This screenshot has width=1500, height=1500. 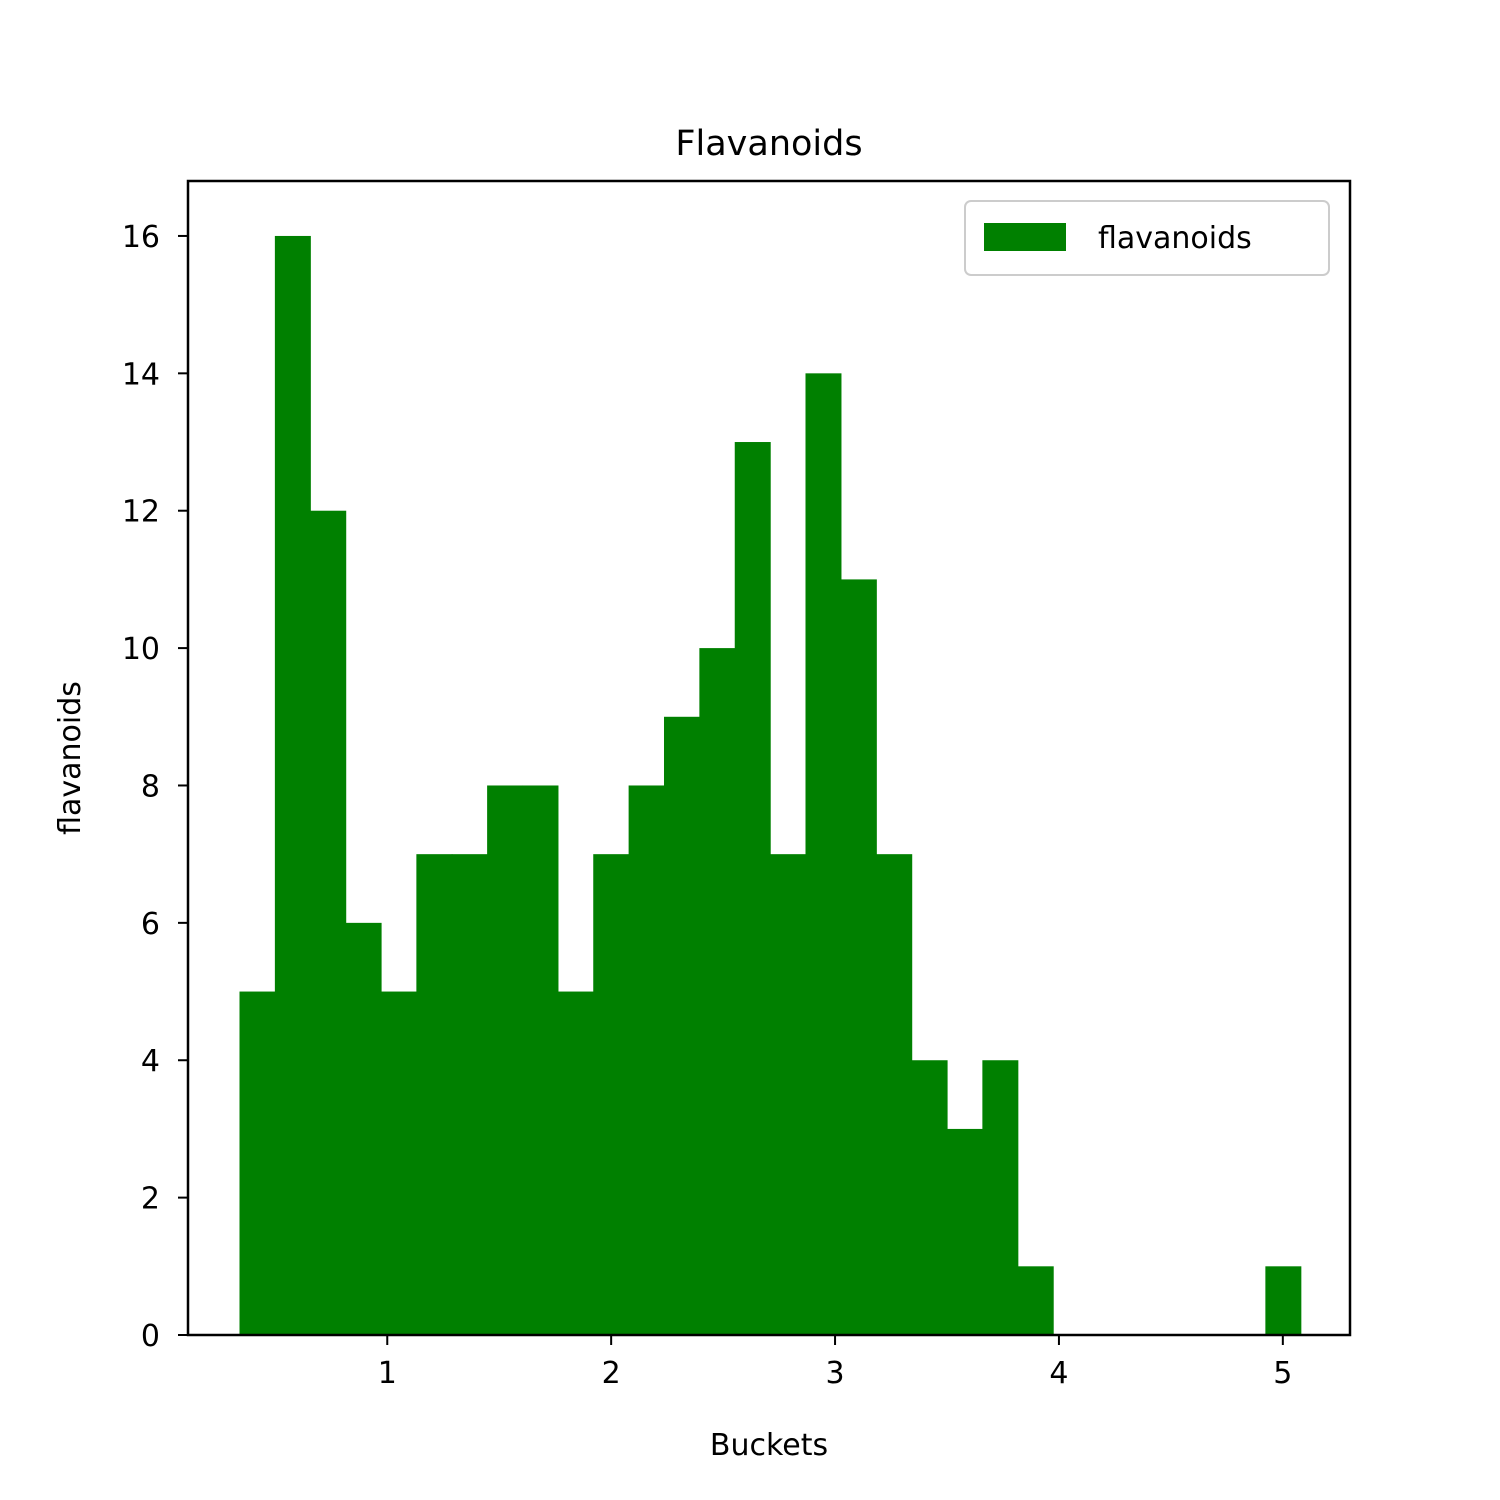 I want to click on y-tick-label: 12, so click(x=141, y=512).